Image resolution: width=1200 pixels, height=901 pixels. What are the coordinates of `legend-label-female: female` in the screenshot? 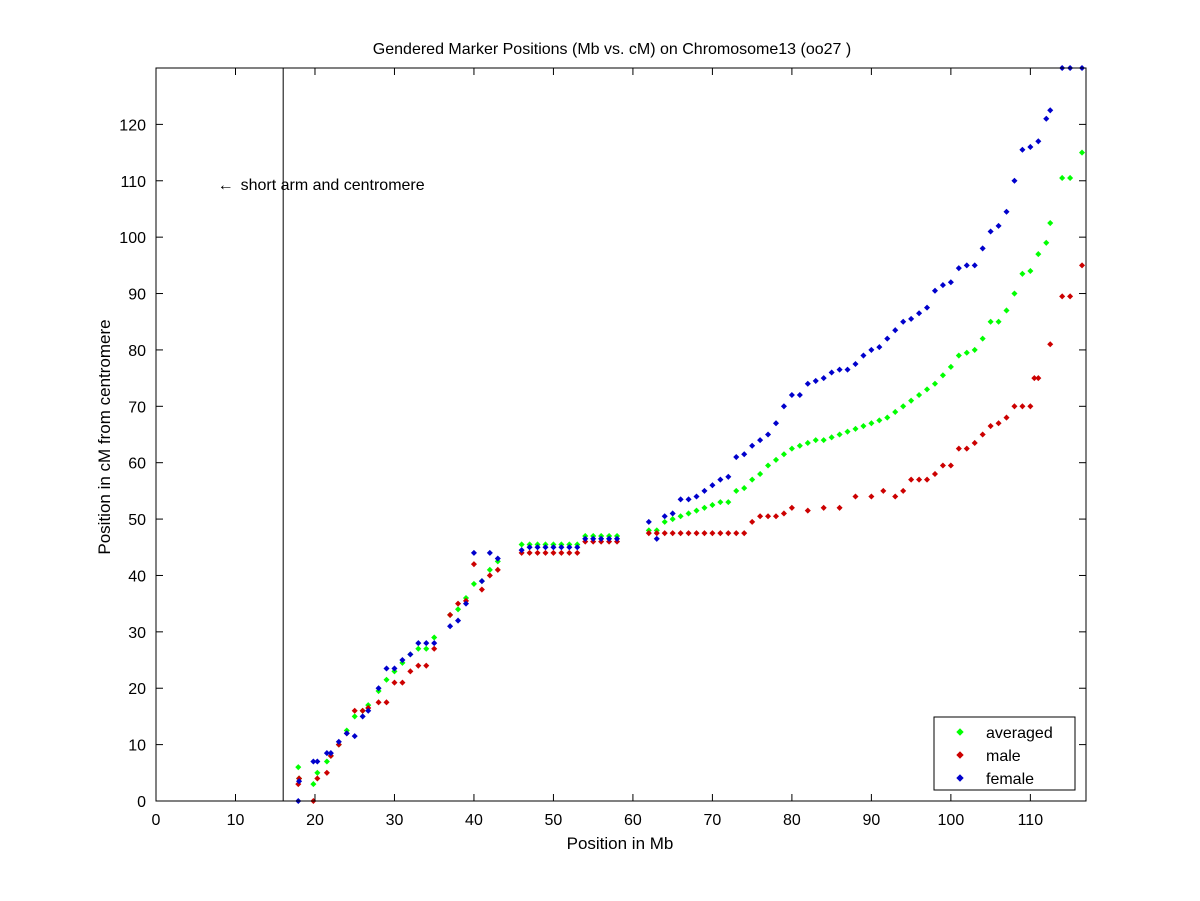 It's located at (1010, 779).